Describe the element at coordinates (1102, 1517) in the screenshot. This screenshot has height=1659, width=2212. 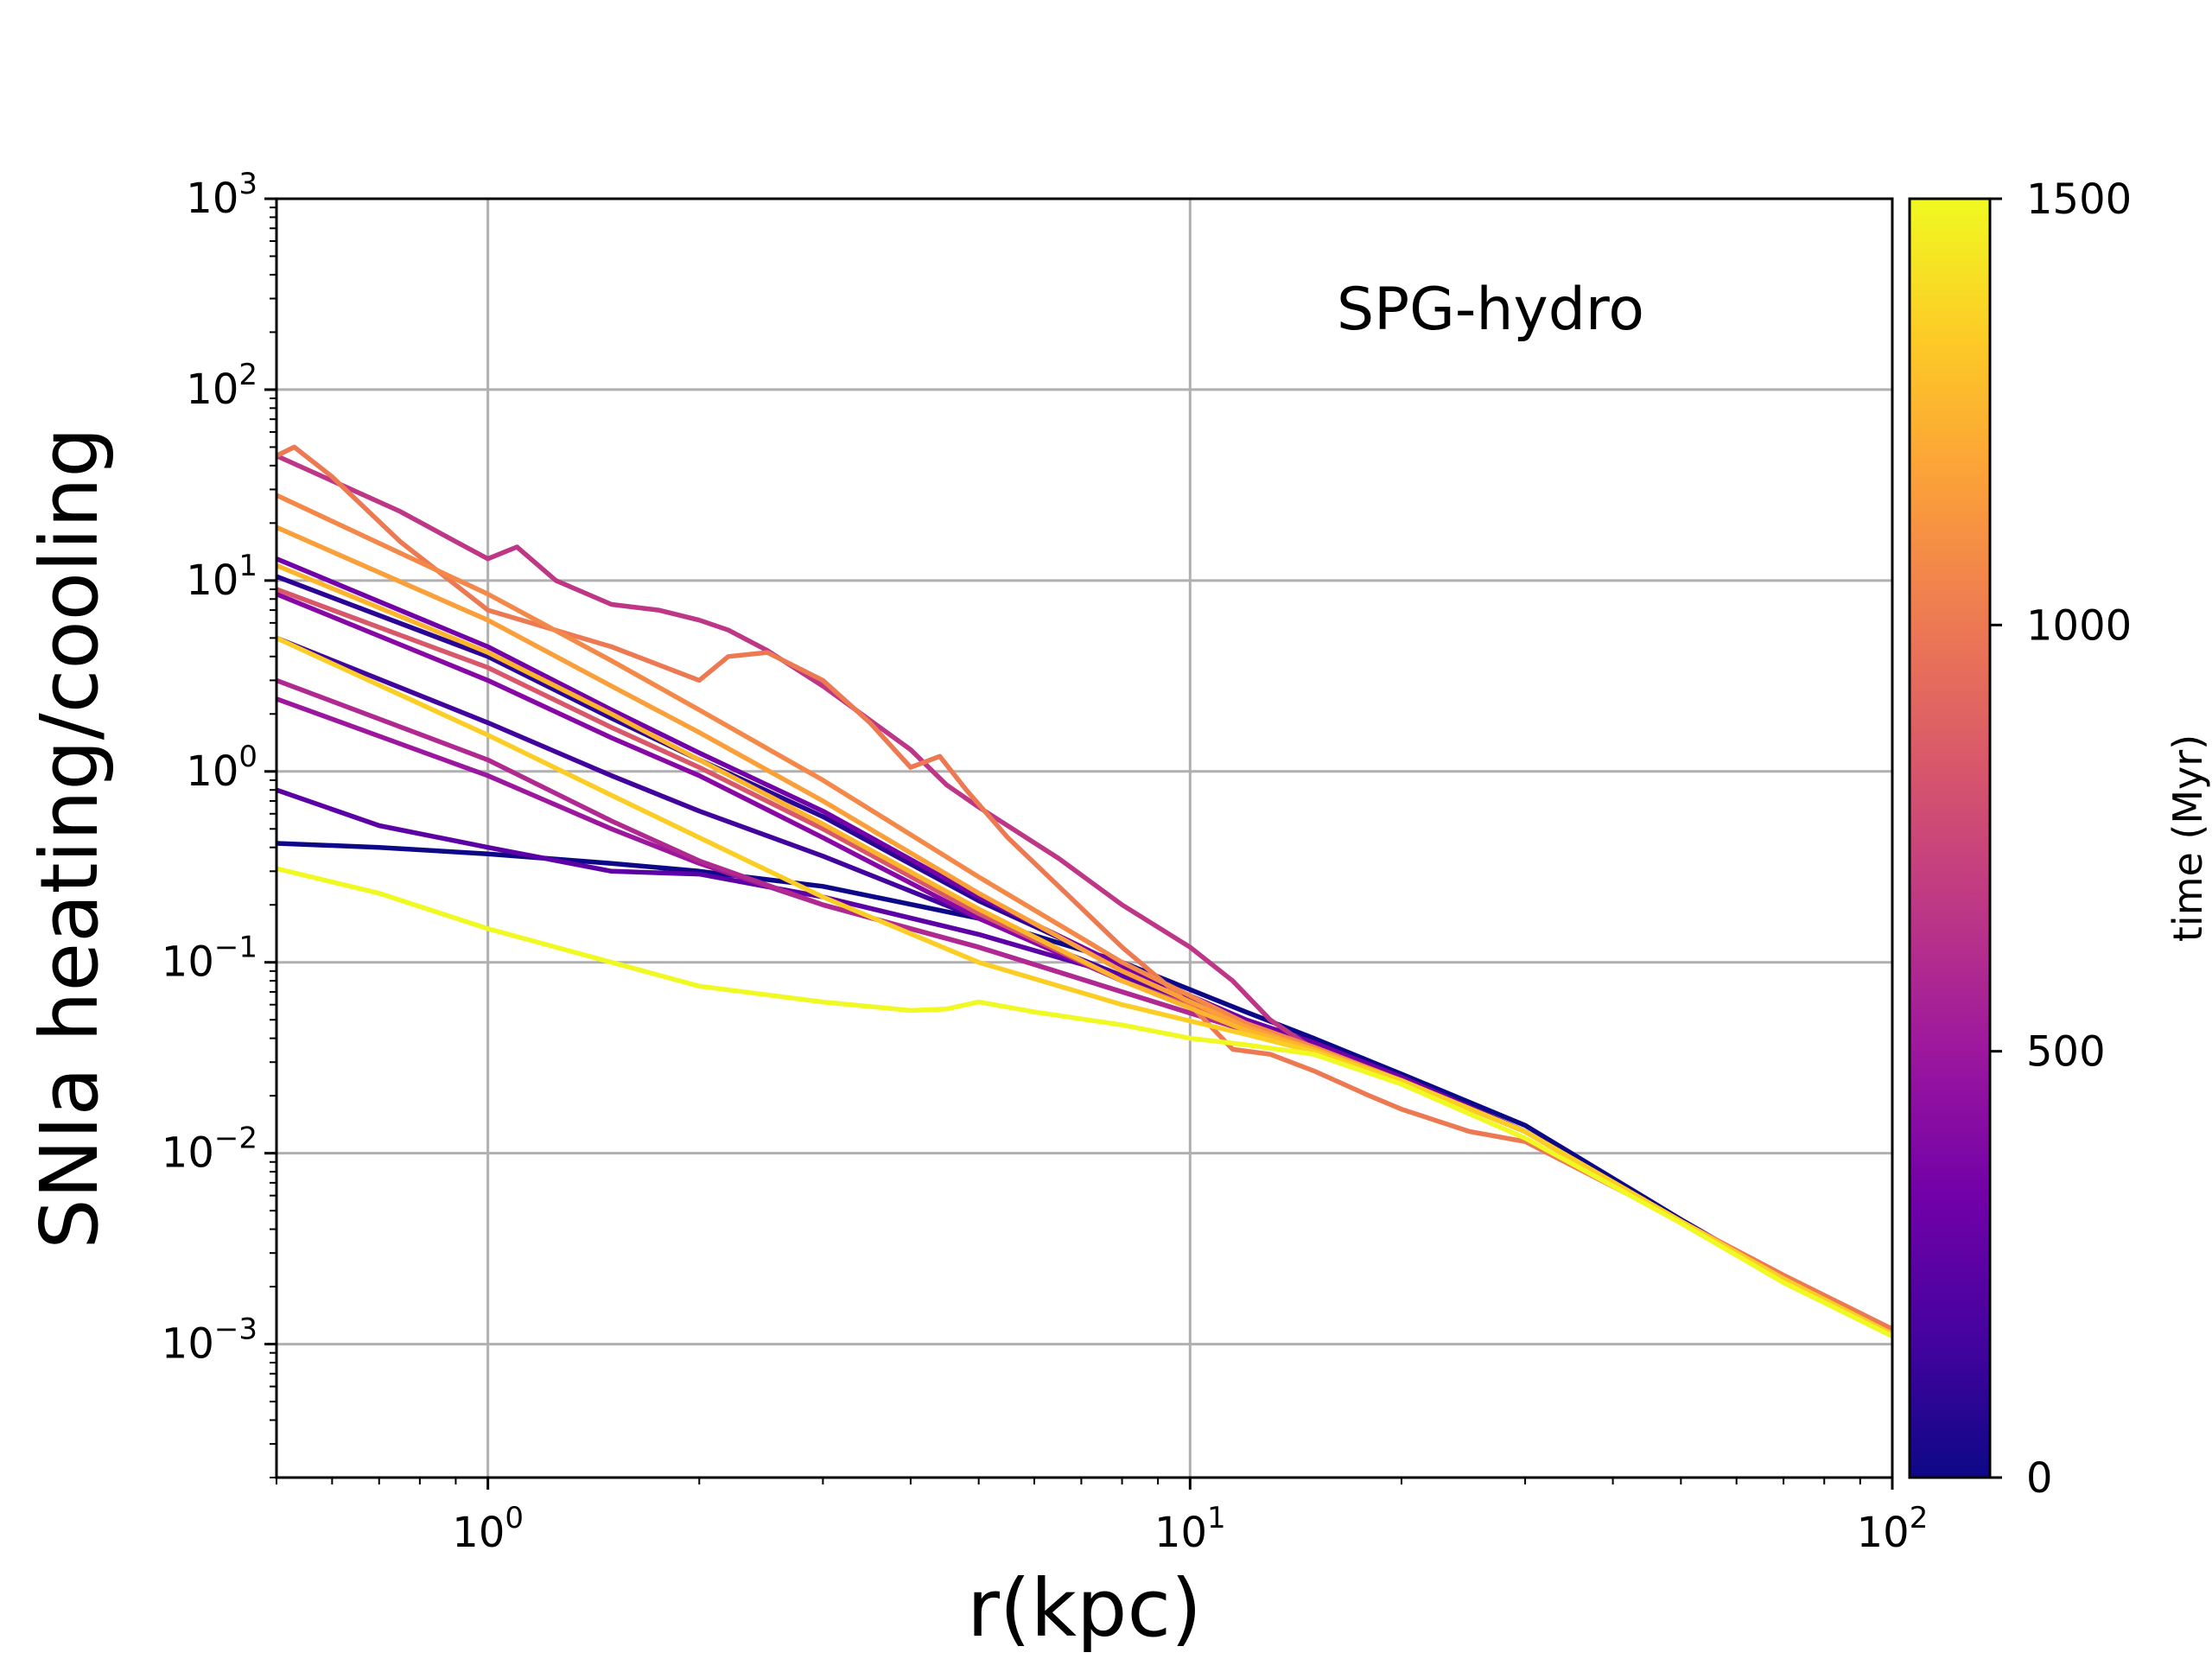
I see `x-axis: 10⁰ 10¹ 10²` at that location.